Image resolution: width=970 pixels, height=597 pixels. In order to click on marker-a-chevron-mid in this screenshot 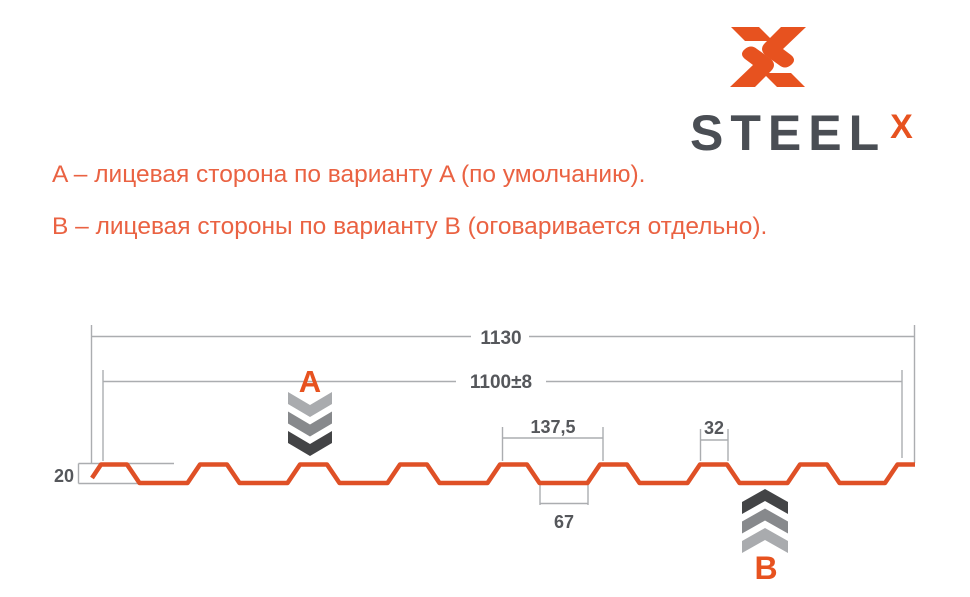, I will do `click(310, 424)`.